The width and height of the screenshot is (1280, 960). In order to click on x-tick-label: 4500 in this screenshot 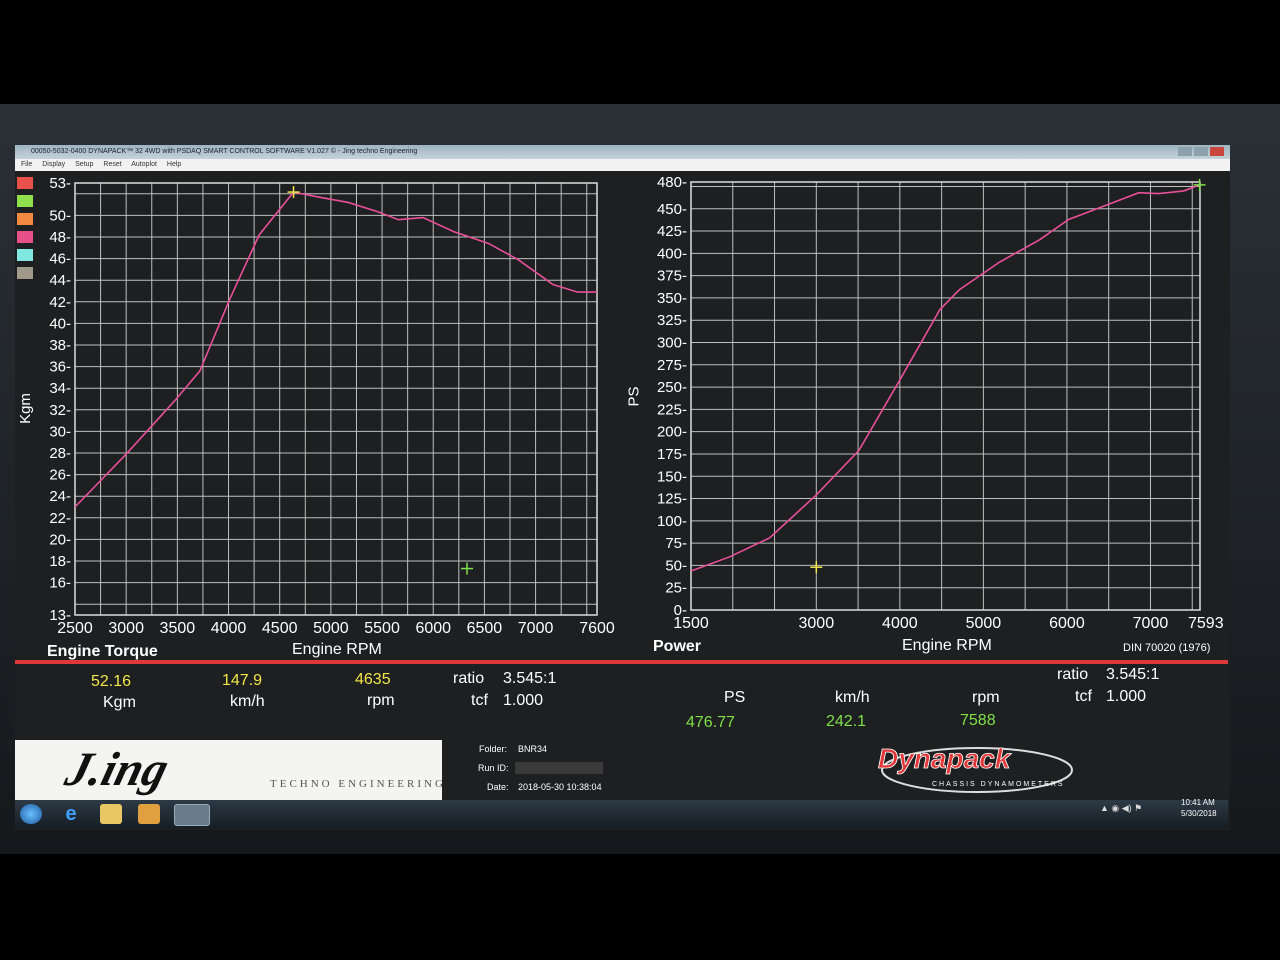, I will do `click(280, 628)`.